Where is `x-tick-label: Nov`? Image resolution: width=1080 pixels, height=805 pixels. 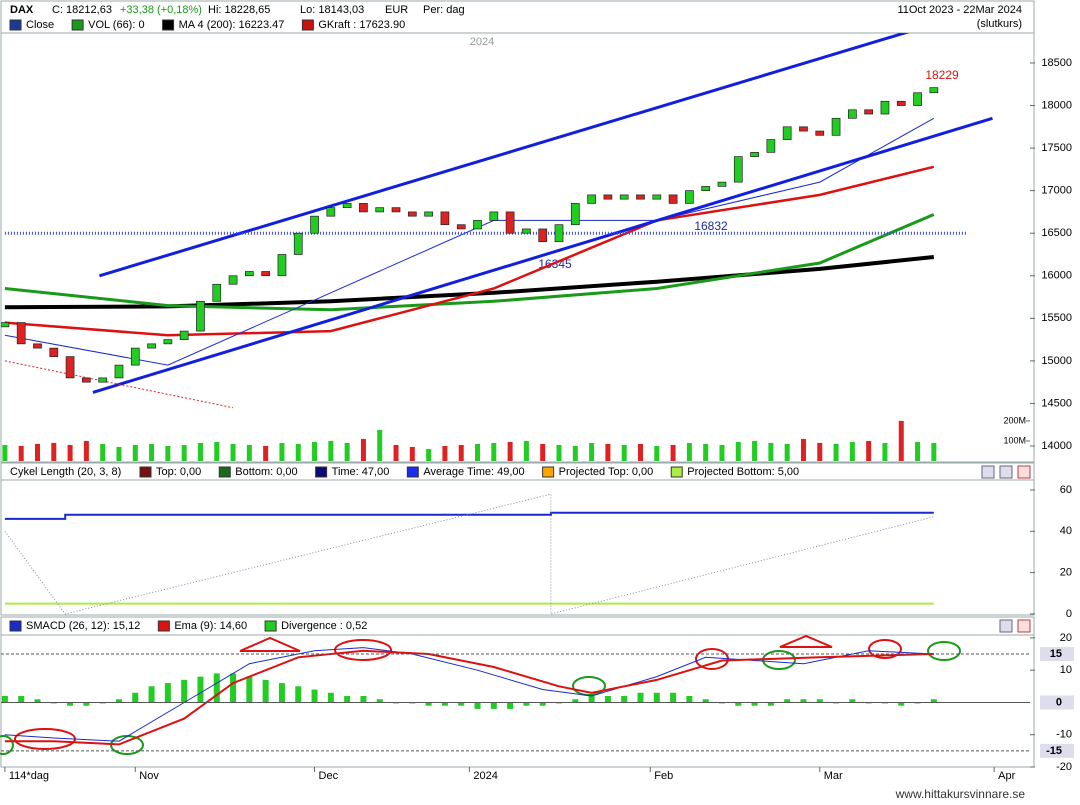
x-tick-label: Nov is located at coordinates (149, 776).